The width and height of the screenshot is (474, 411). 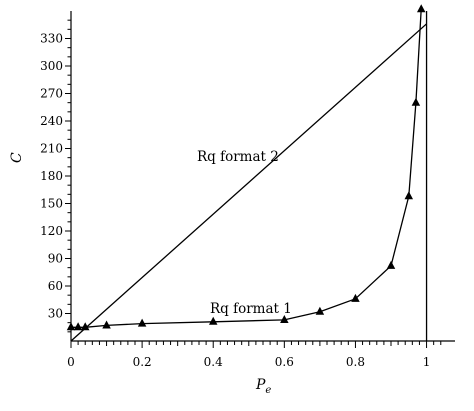 I want to click on y-tick-label: 270, so click(x=51, y=94).